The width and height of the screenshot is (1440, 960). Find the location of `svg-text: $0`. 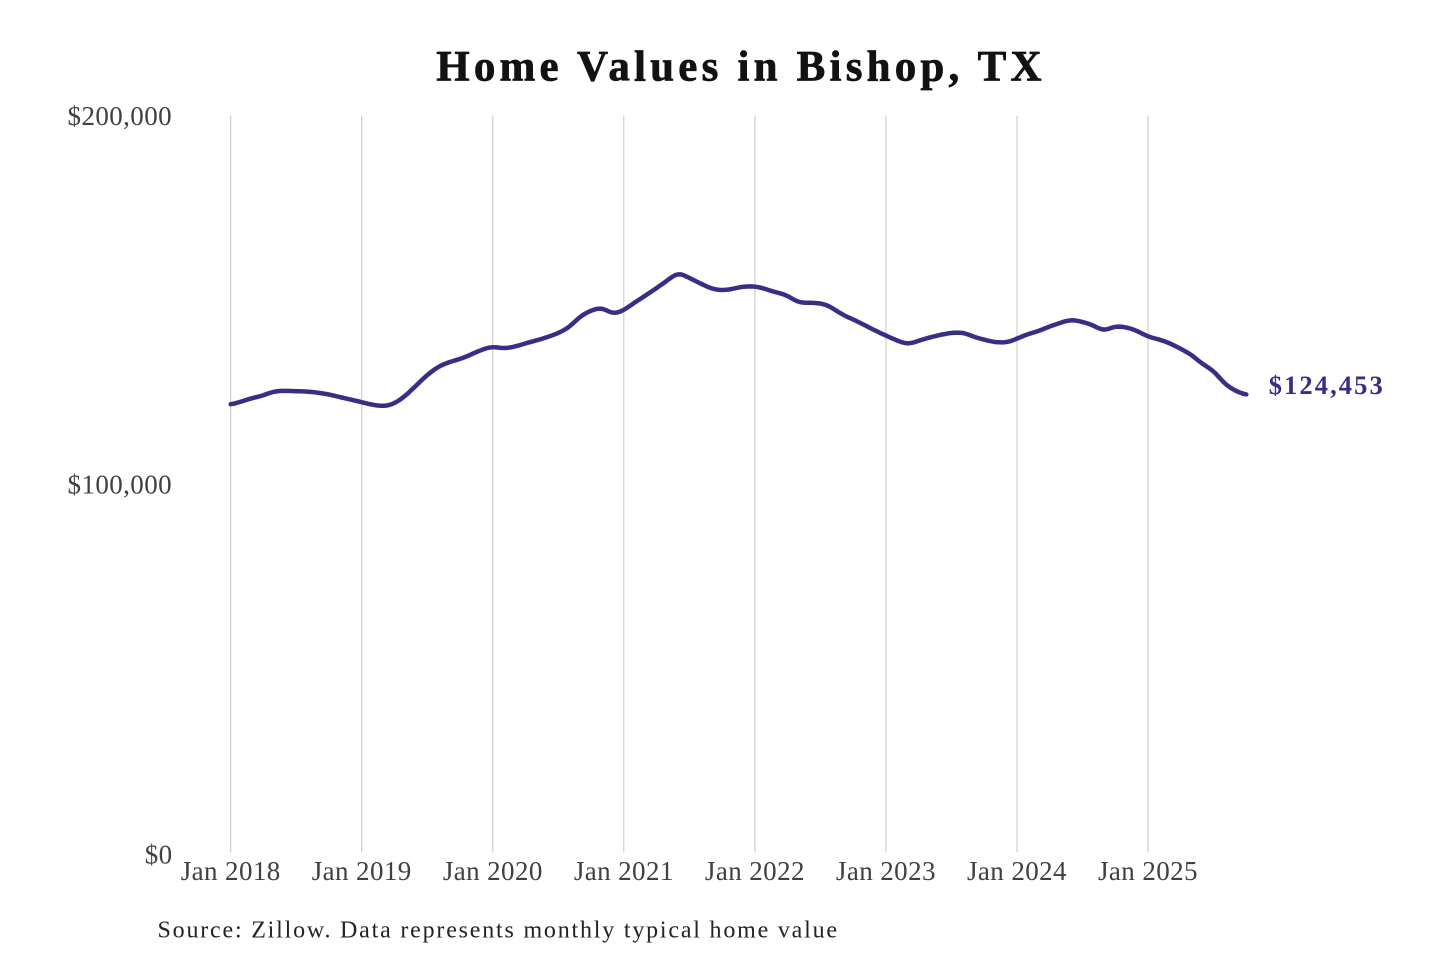

svg-text: $0 is located at coordinates (159, 855).